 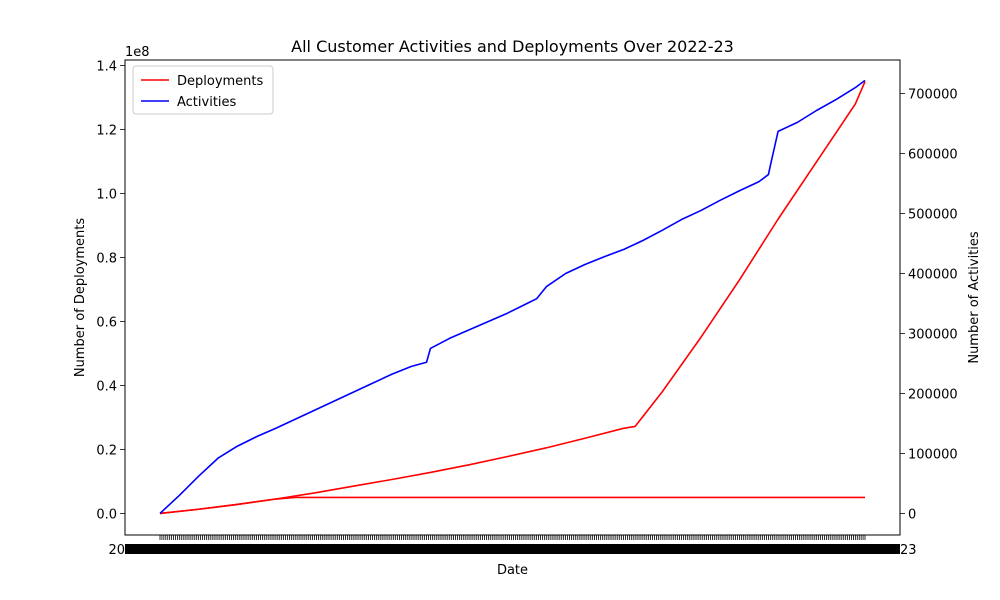 I want to click on right-tick-label: 0, so click(x=912, y=514).